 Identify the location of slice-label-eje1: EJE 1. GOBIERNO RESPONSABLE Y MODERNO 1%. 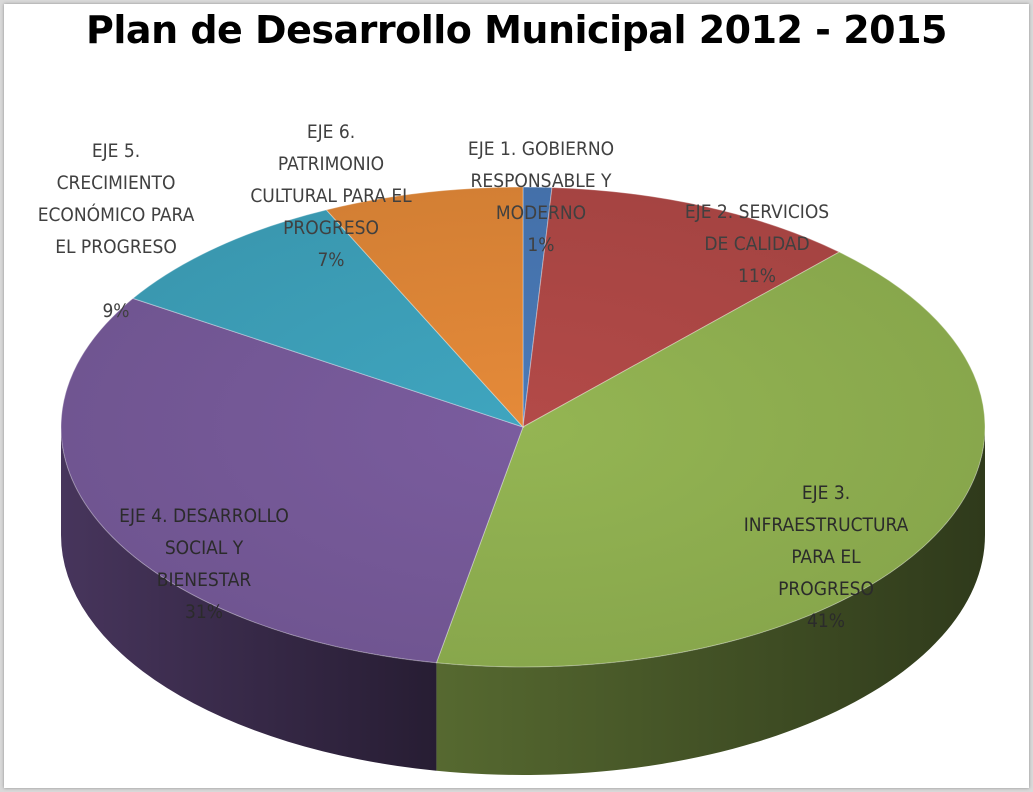
(541, 197).